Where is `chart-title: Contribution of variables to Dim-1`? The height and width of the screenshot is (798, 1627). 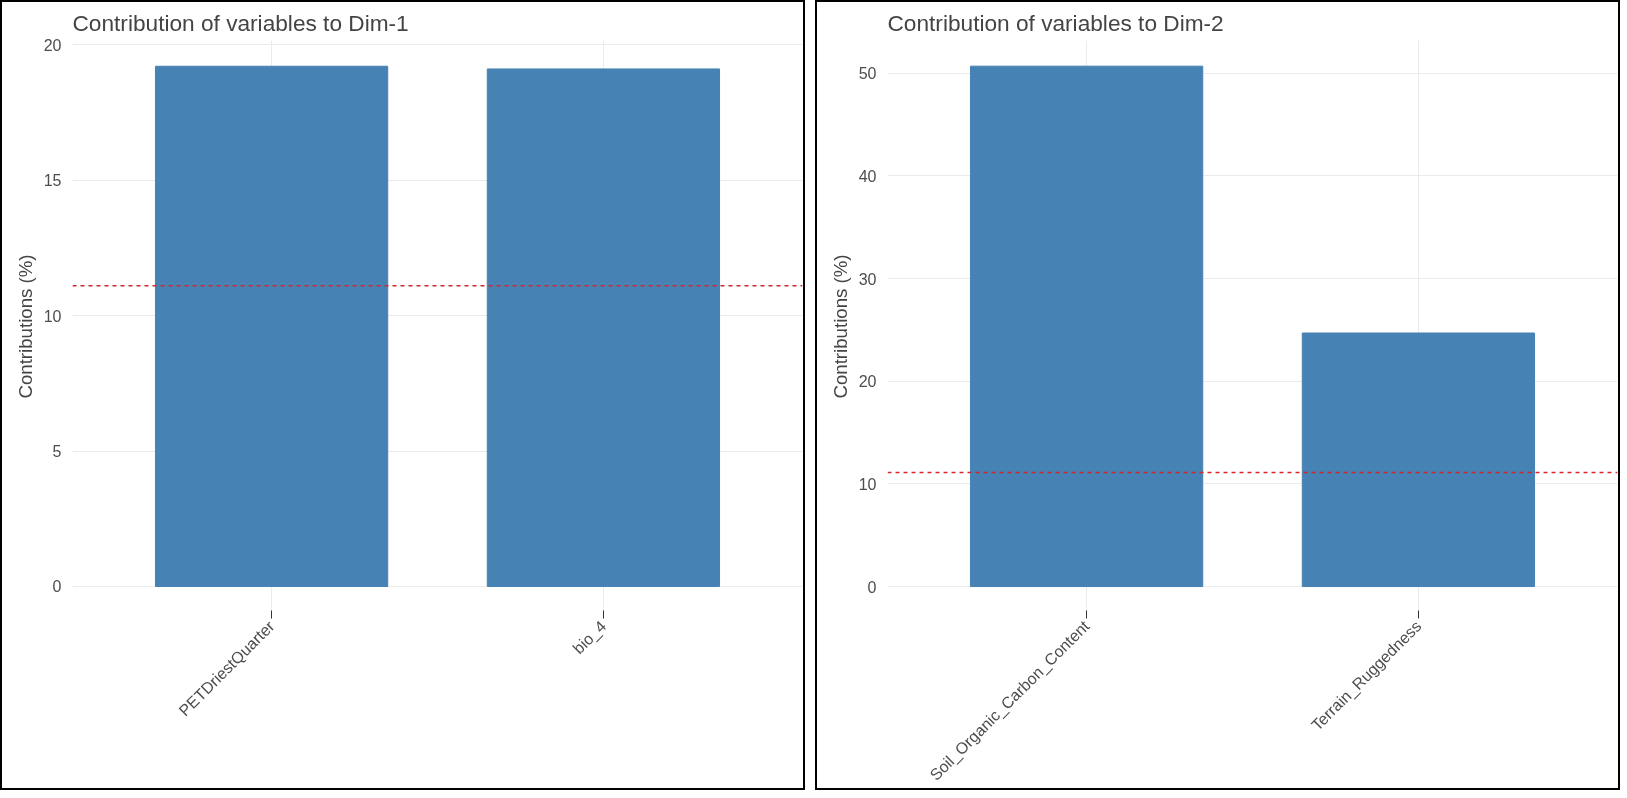
chart-title: Contribution of variables to Dim-1 is located at coordinates (240, 22).